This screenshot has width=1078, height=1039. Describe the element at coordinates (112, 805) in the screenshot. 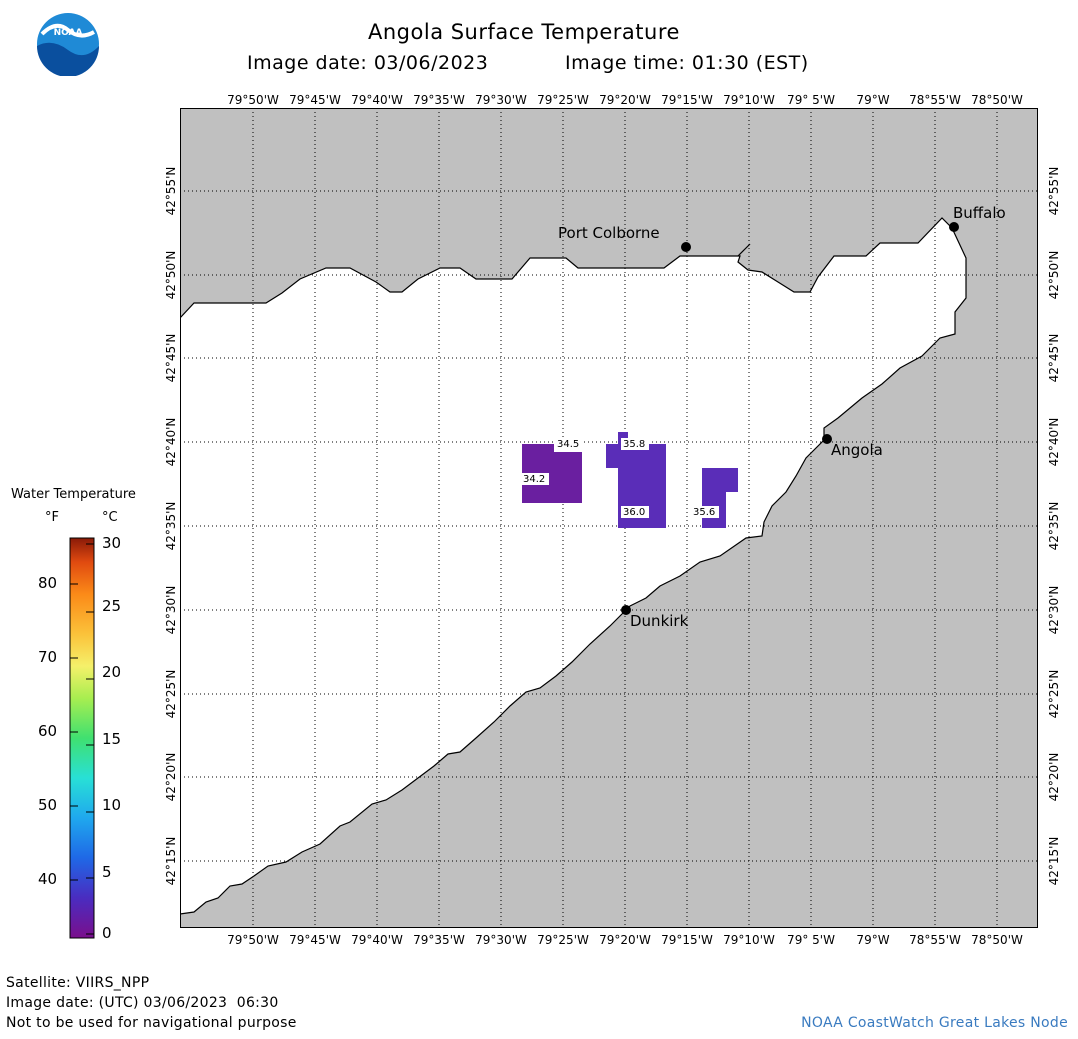

I see `legend-c-tick: 10` at that location.